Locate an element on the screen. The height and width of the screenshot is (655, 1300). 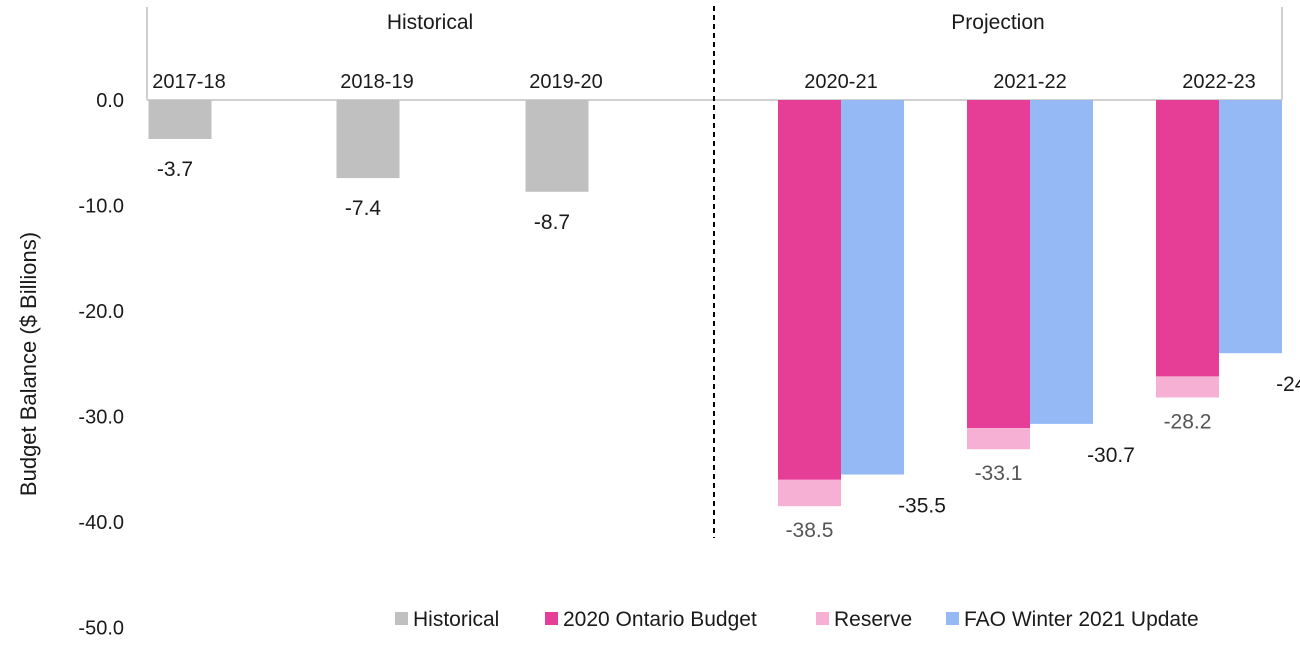
y-tick-label: -20.0 is located at coordinates (101, 312).